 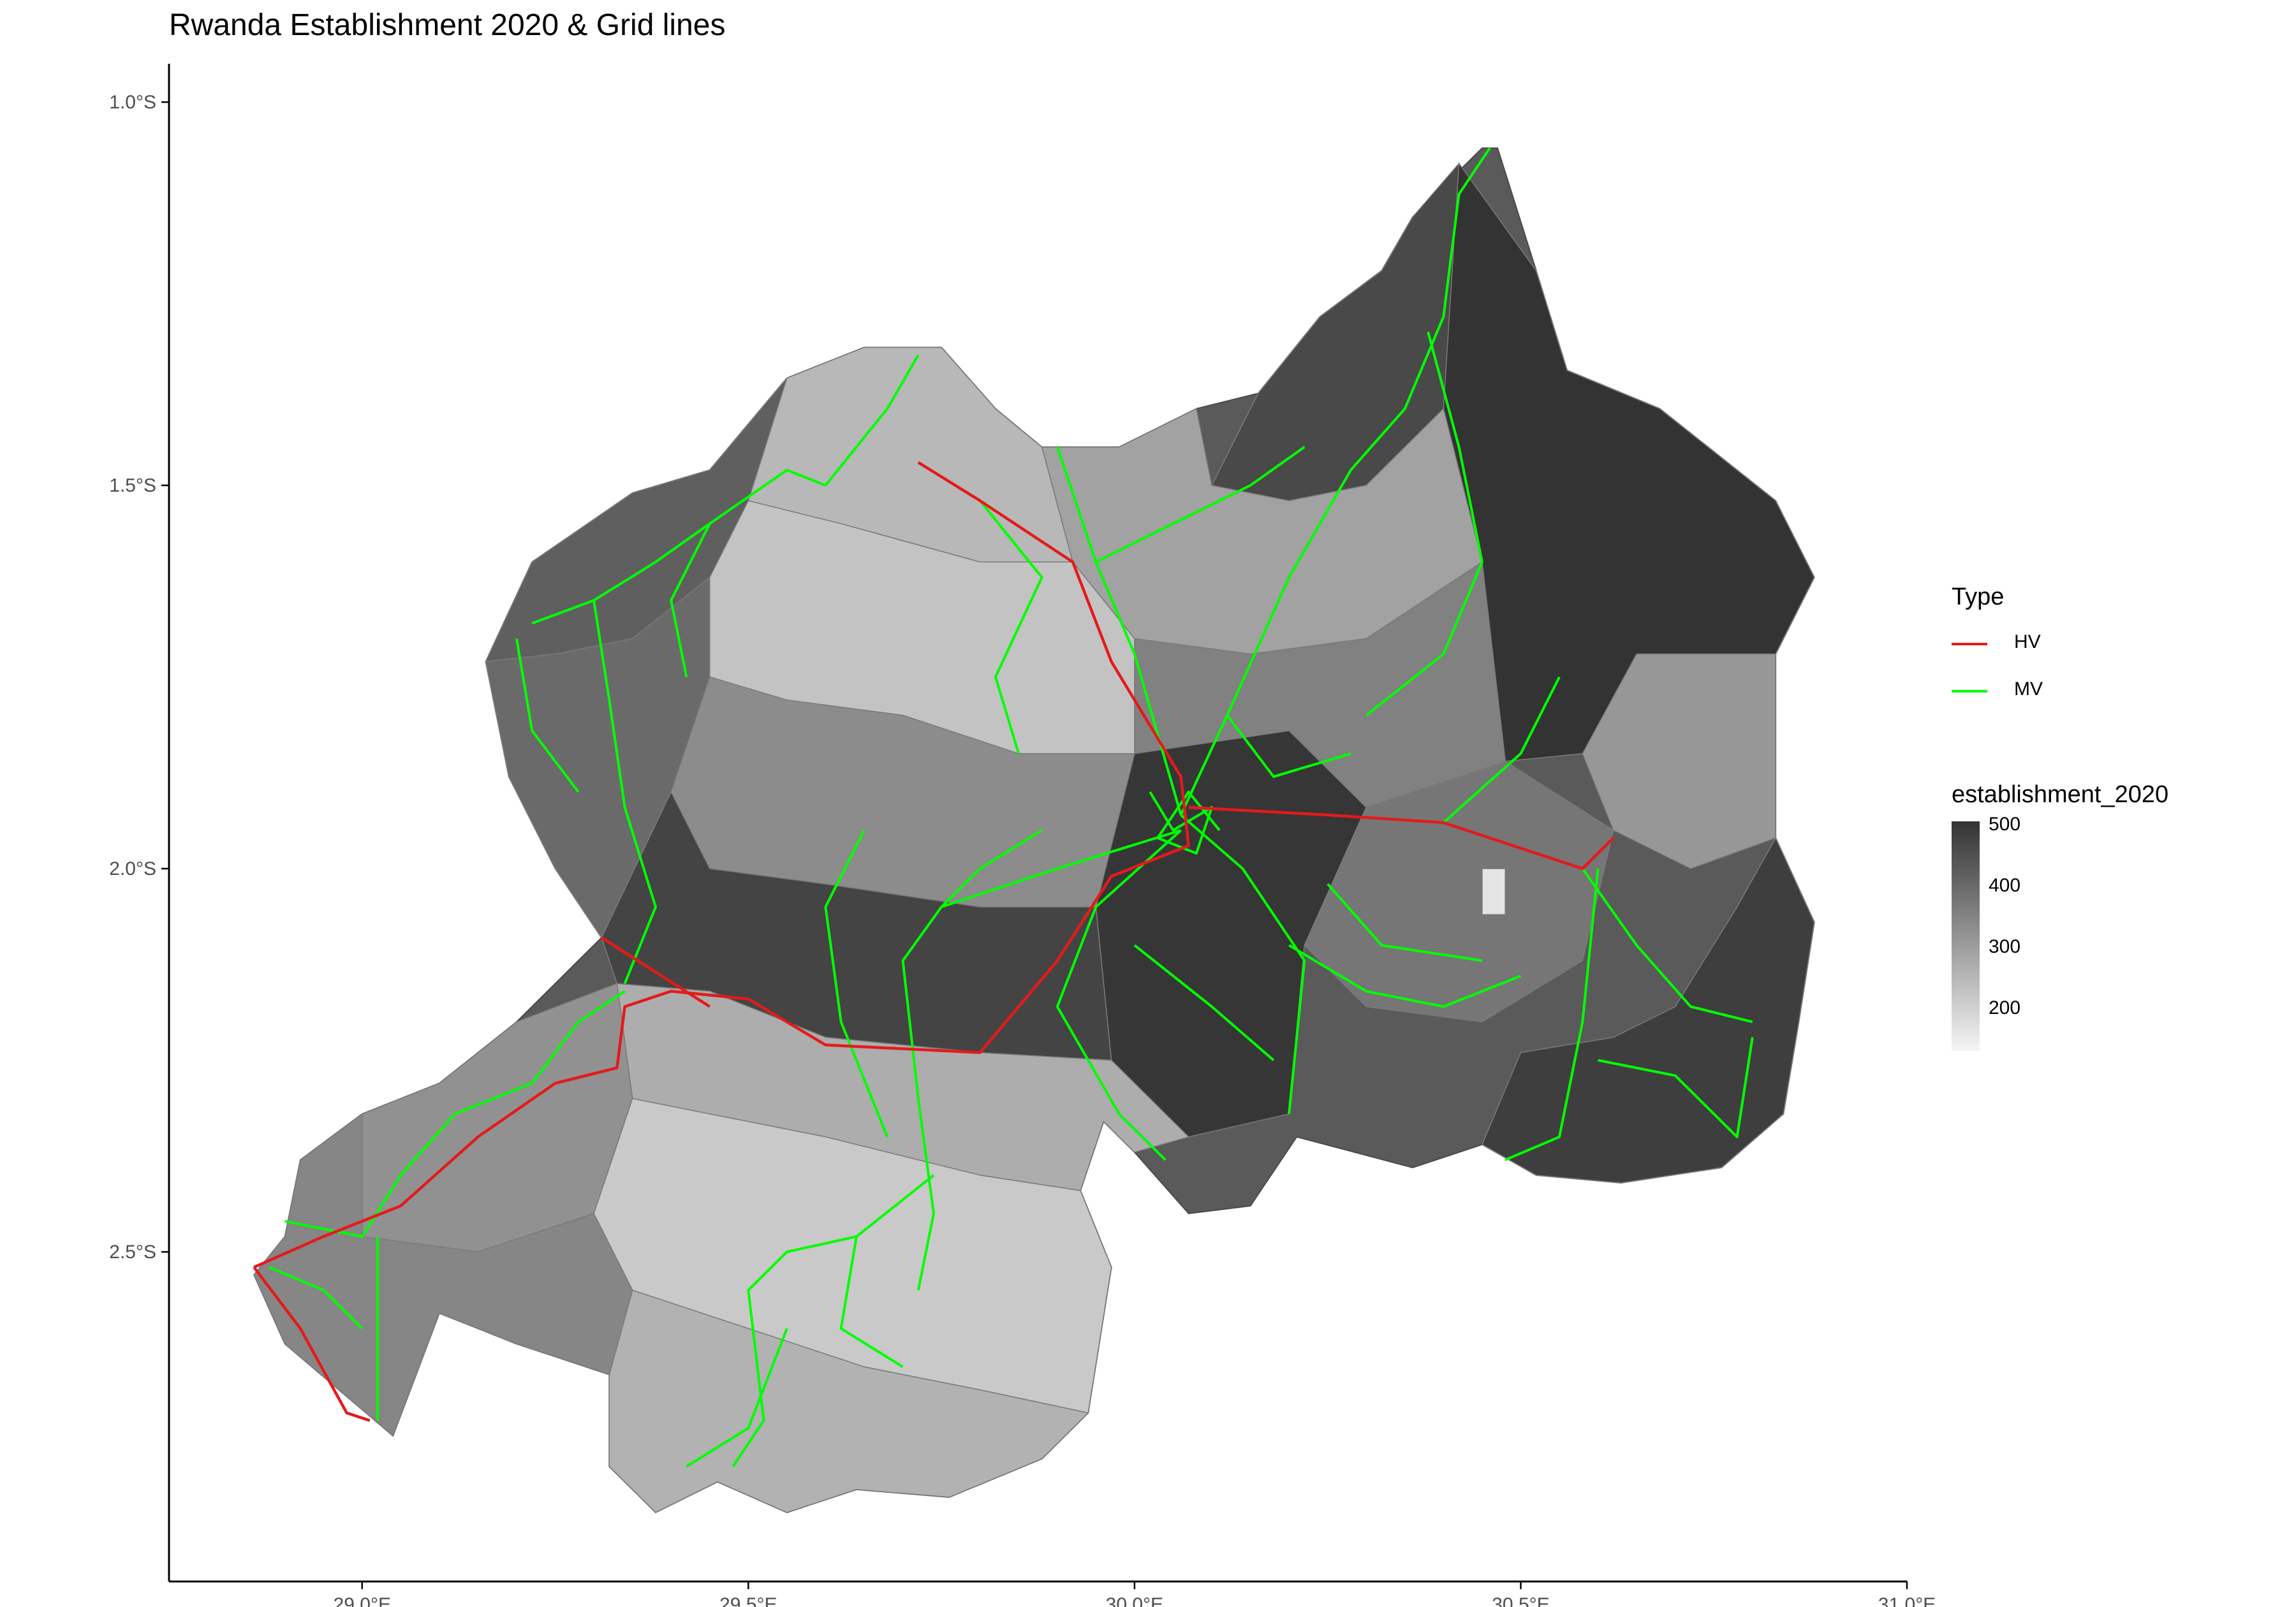 I want to click on colorbar-label: 400, so click(x=2005, y=885).